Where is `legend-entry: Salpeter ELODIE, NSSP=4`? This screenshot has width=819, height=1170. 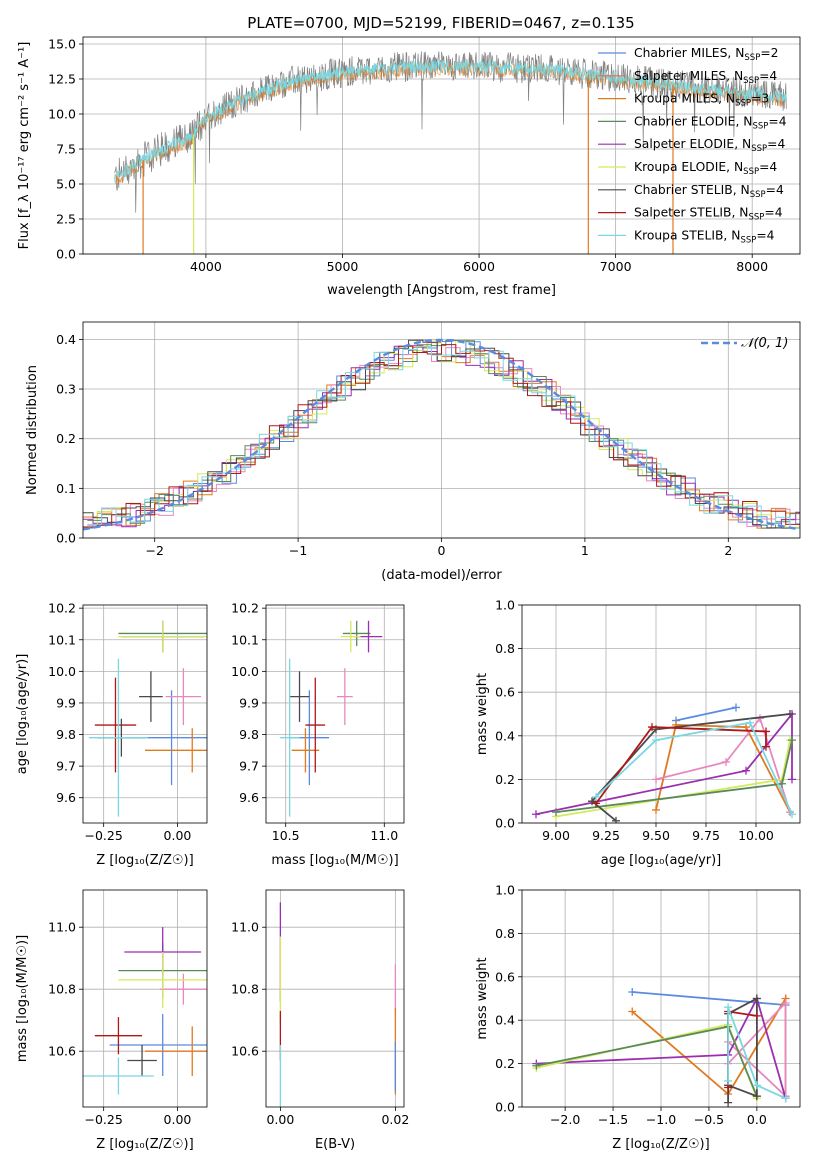 legend-entry: Salpeter ELODIE, NSSP=4 is located at coordinates (709, 145).